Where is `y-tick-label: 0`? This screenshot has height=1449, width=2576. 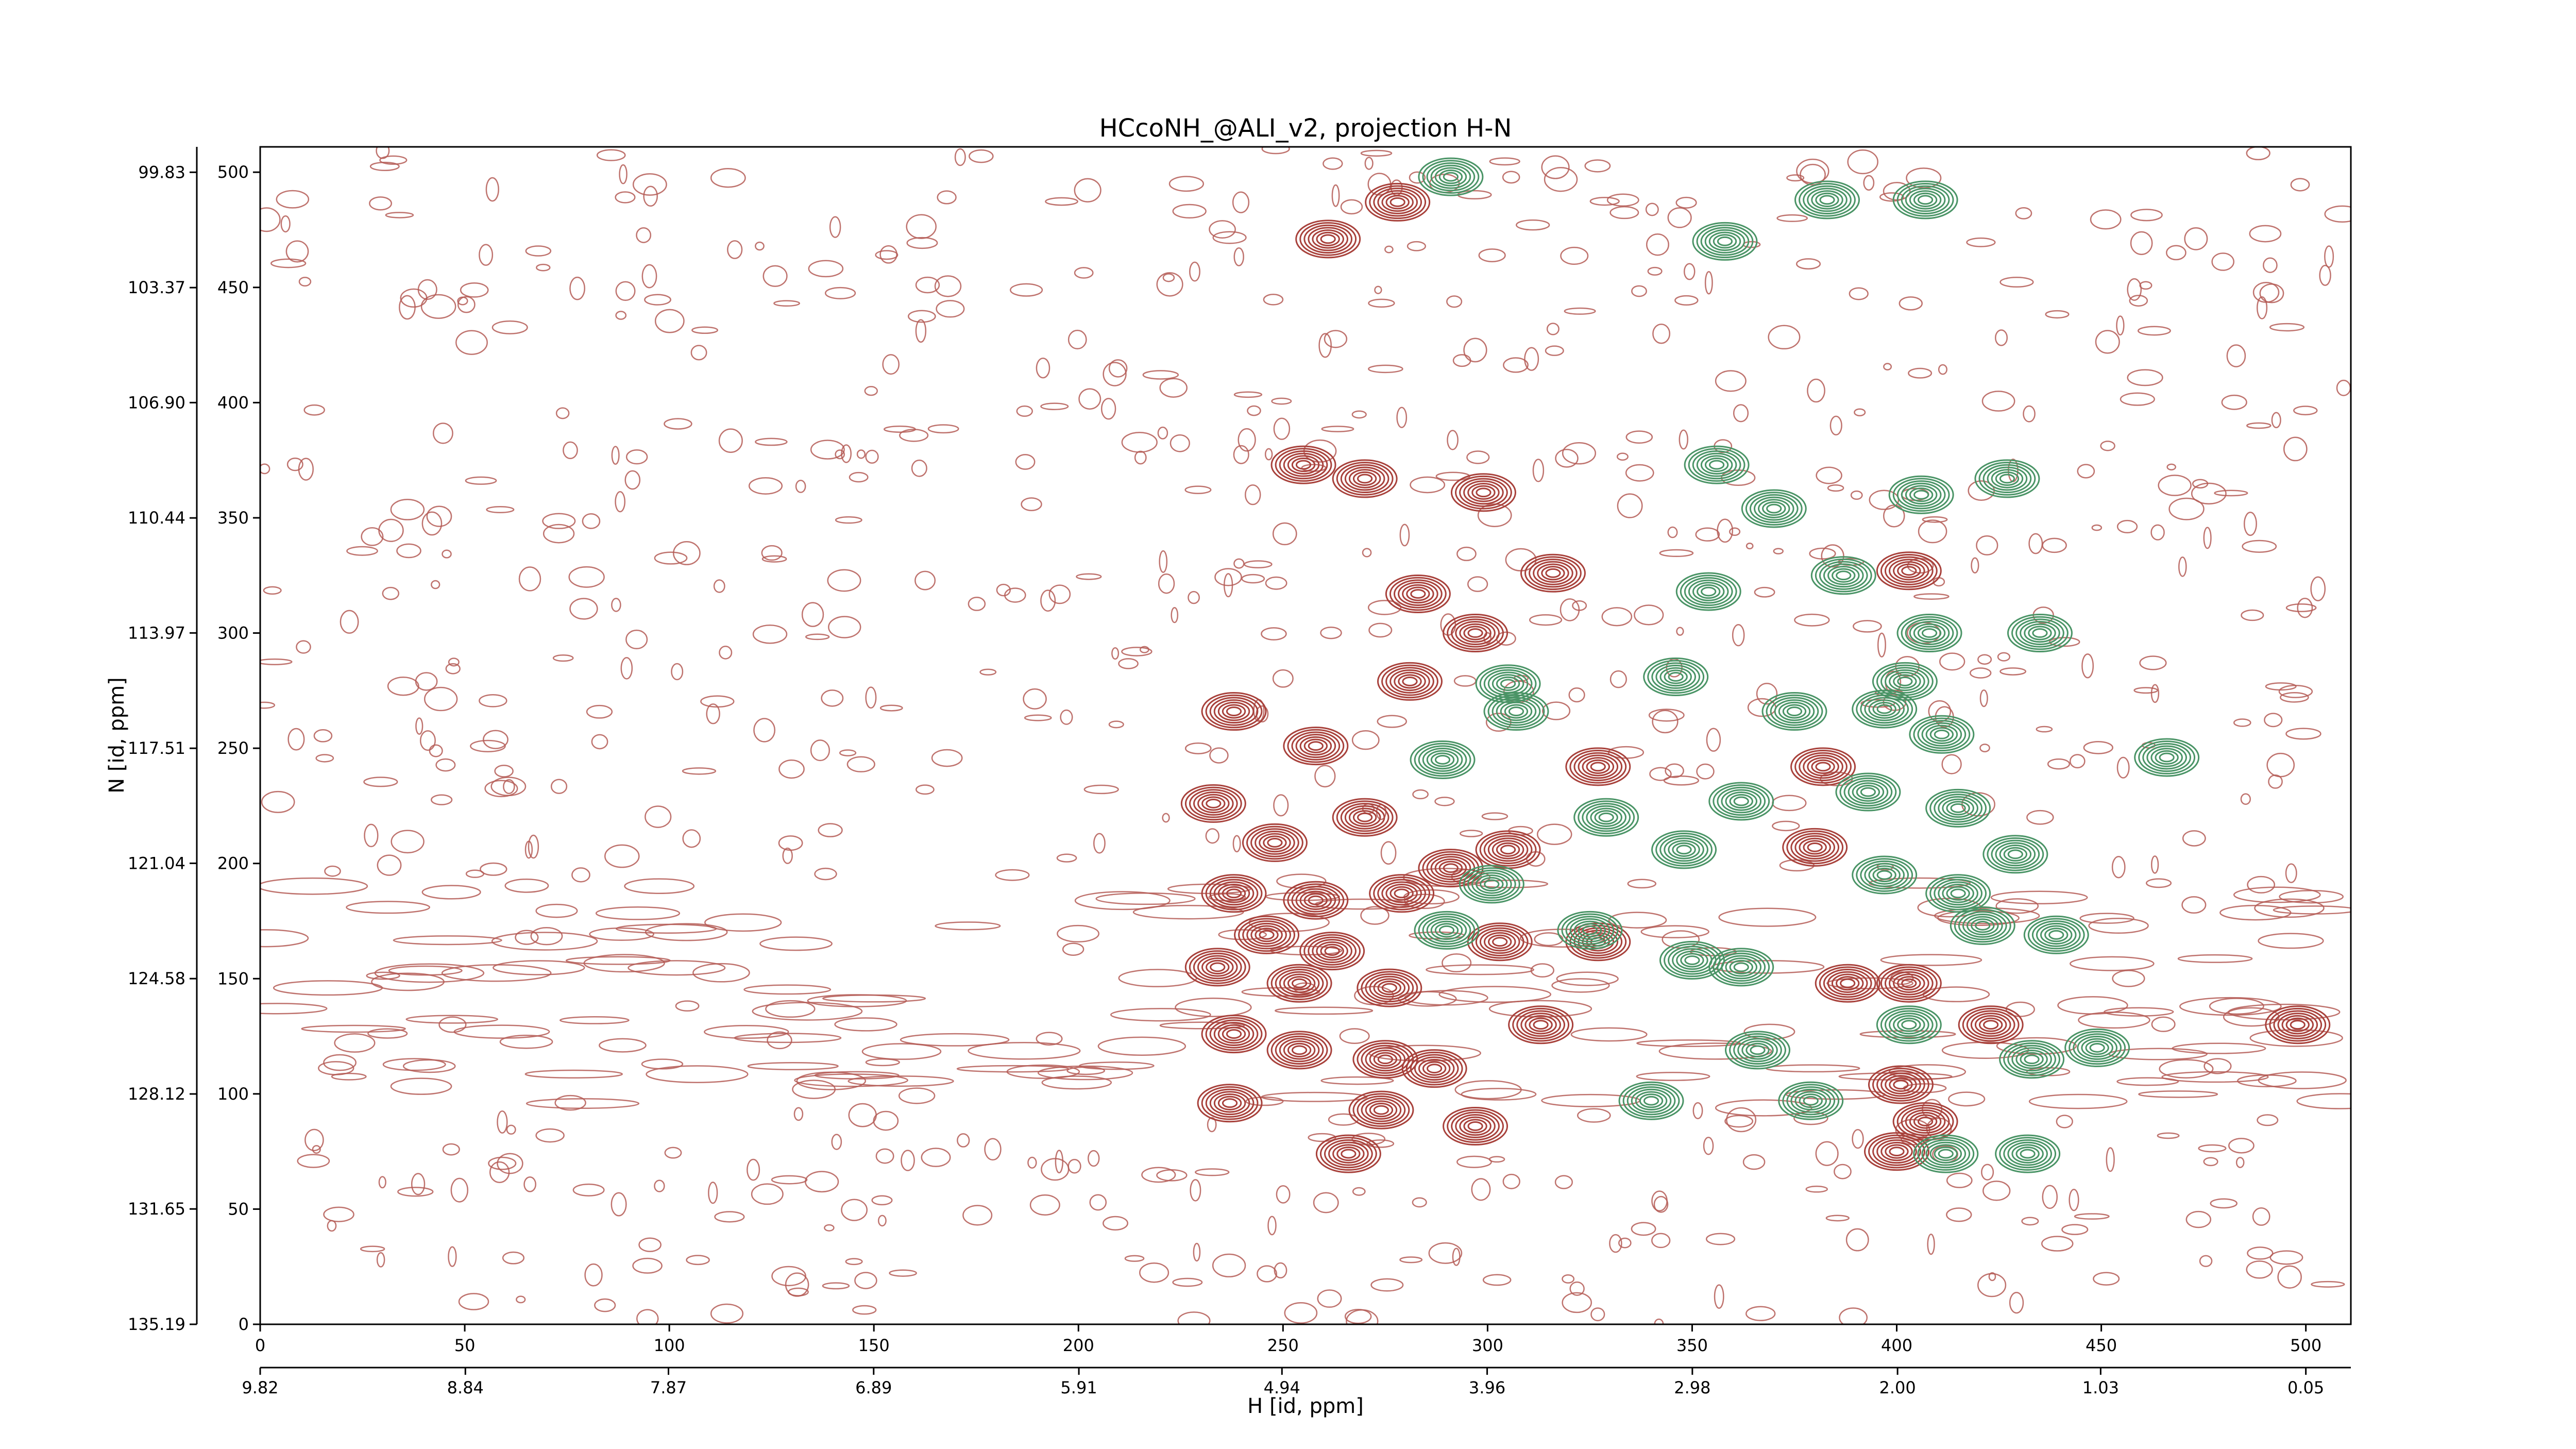
y-tick-label: 0 is located at coordinates (244, 1324).